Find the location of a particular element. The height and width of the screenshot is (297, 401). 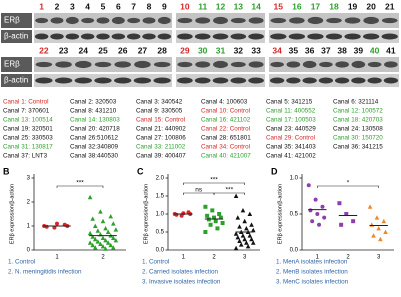

panel-letter: D is located at coordinates (274, 171).